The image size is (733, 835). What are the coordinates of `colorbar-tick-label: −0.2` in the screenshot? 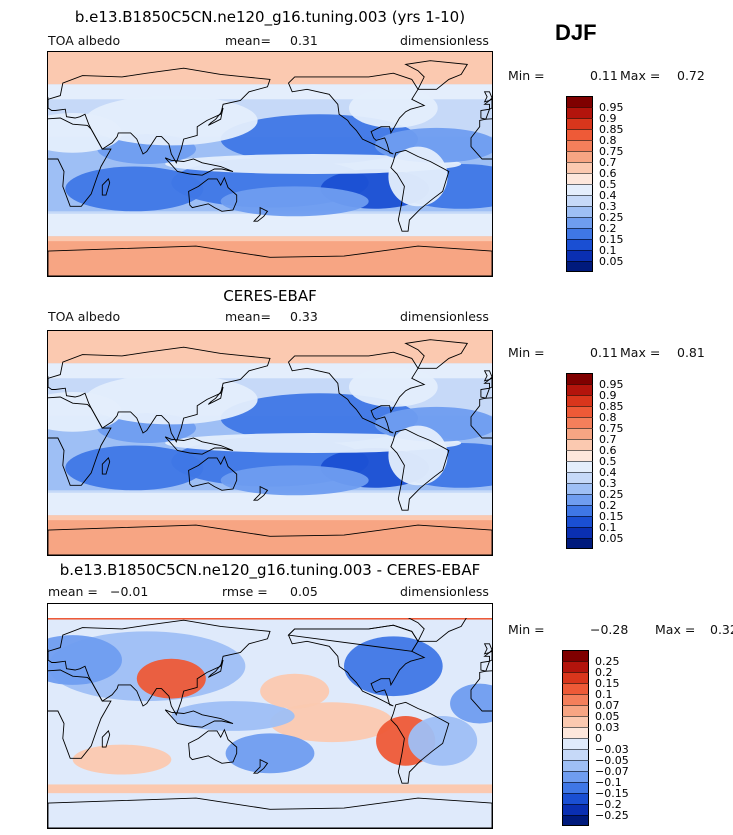 It's located at (608, 804).